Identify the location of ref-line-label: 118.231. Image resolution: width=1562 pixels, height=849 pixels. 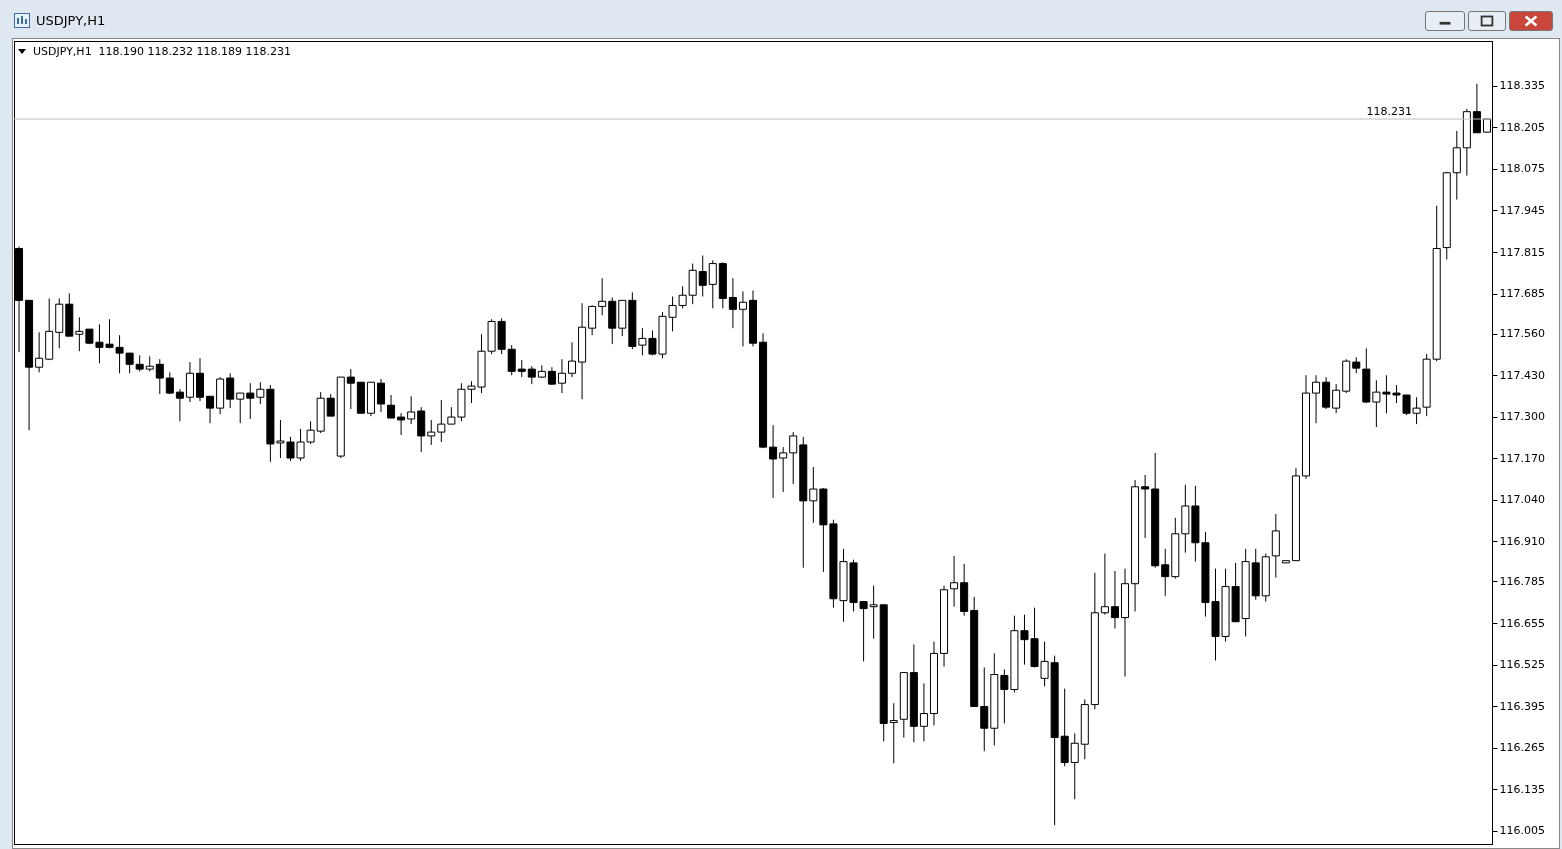
(1389, 112).